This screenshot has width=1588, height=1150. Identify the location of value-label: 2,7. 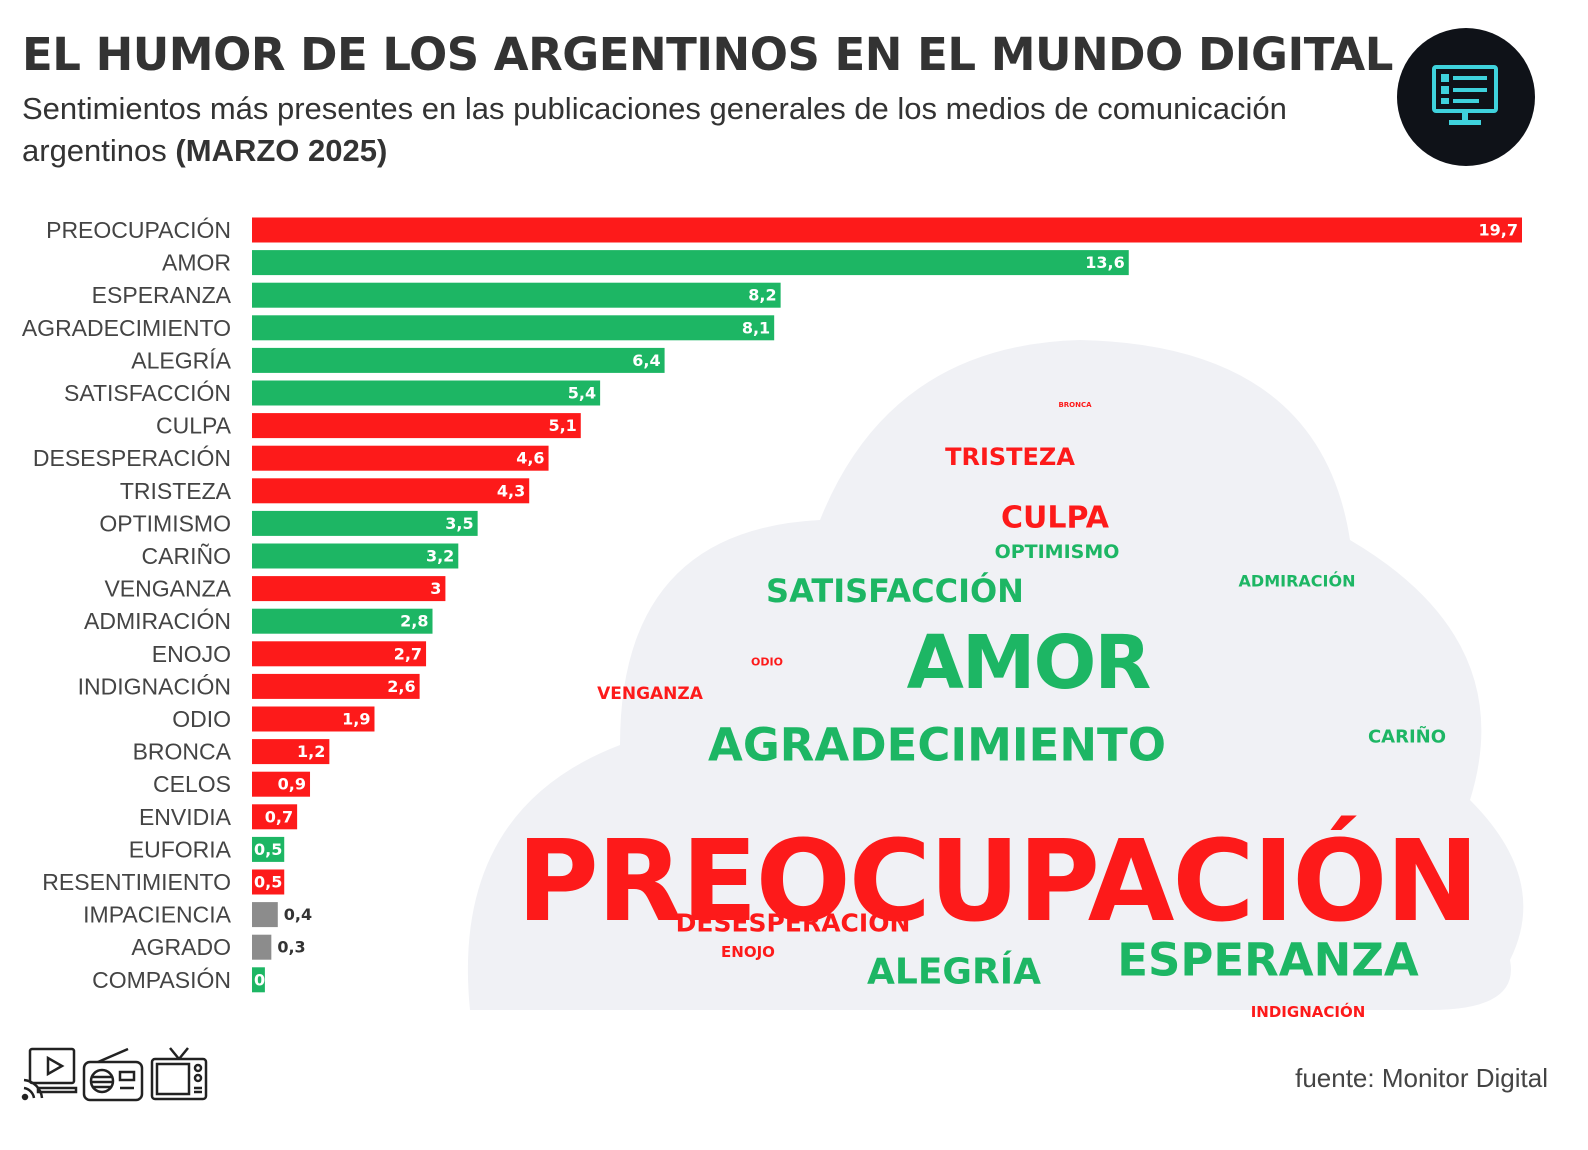
(408, 653).